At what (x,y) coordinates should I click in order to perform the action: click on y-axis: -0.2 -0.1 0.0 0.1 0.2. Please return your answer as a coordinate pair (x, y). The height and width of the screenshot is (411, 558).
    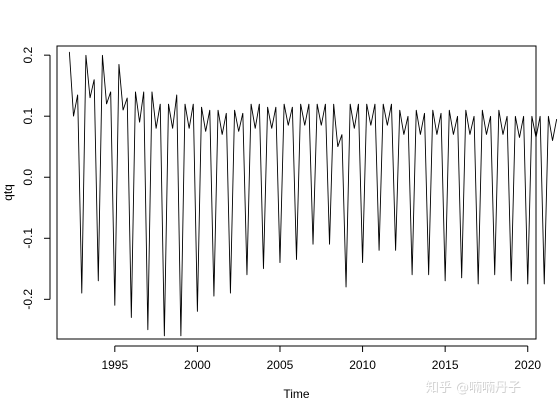
    Looking at the image, I should click on (36, 178).